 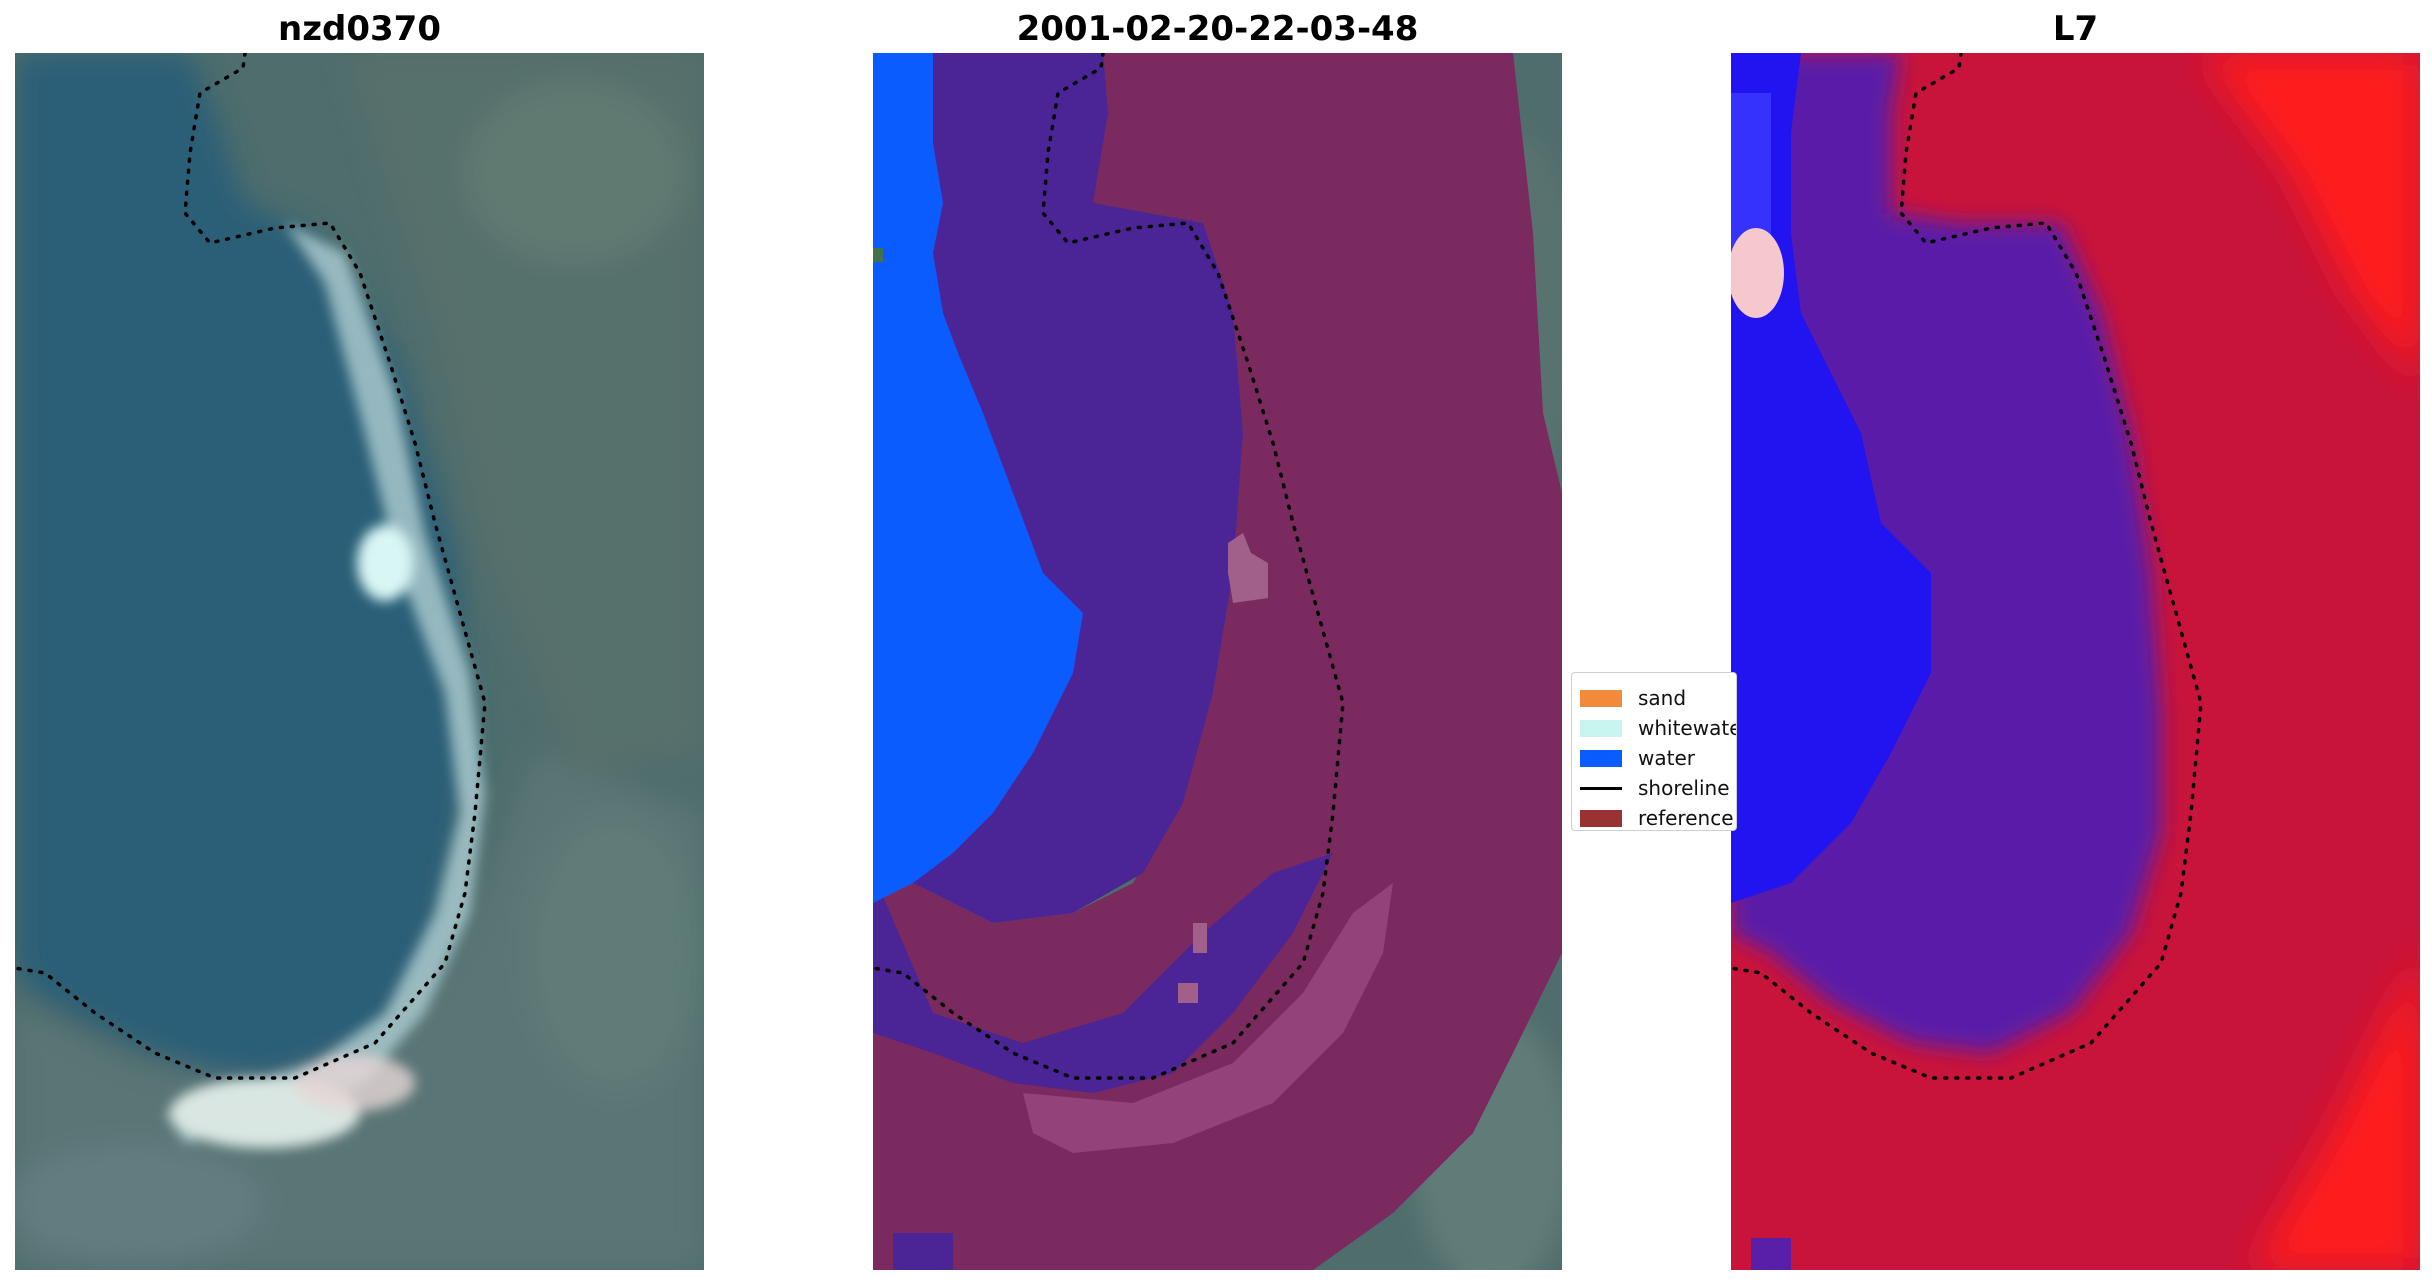 What do you see at coordinates (1217, 29) in the screenshot?
I see `panel-title-classification: 2001-02-20-22-03-48` at bounding box center [1217, 29].